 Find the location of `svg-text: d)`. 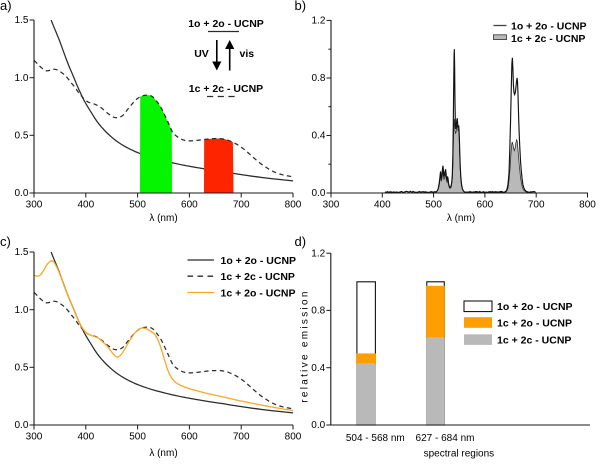

svg-text: d) is located at coordinates (301, 241).